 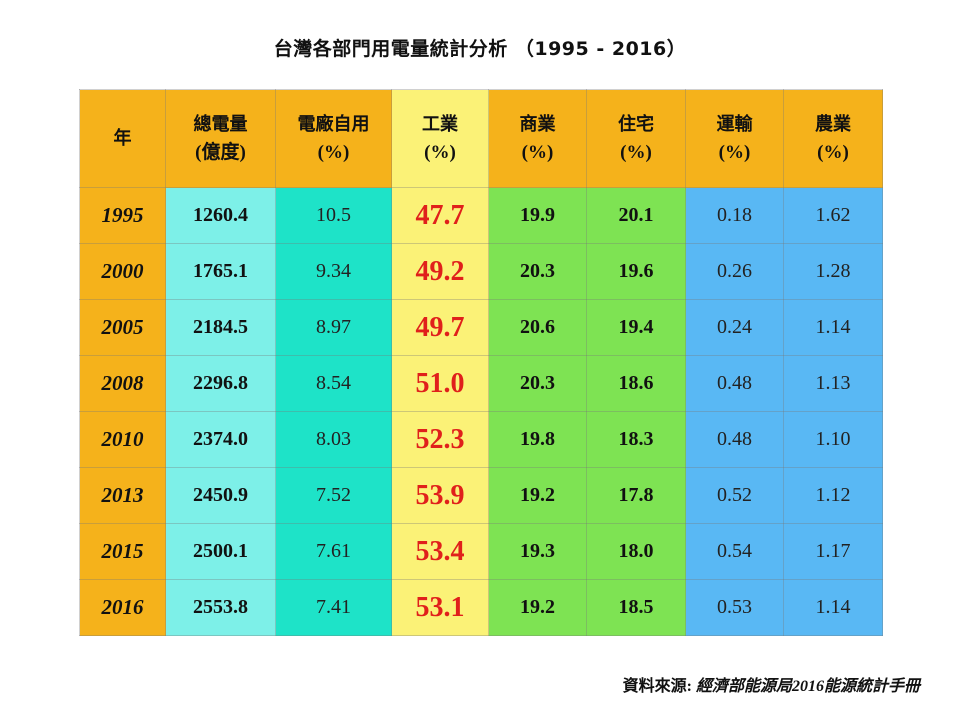 What do you see at coordinates (636, 327) in the screenshot?
I see `residential-cell: 19.4` at bounding box center [636, 327].